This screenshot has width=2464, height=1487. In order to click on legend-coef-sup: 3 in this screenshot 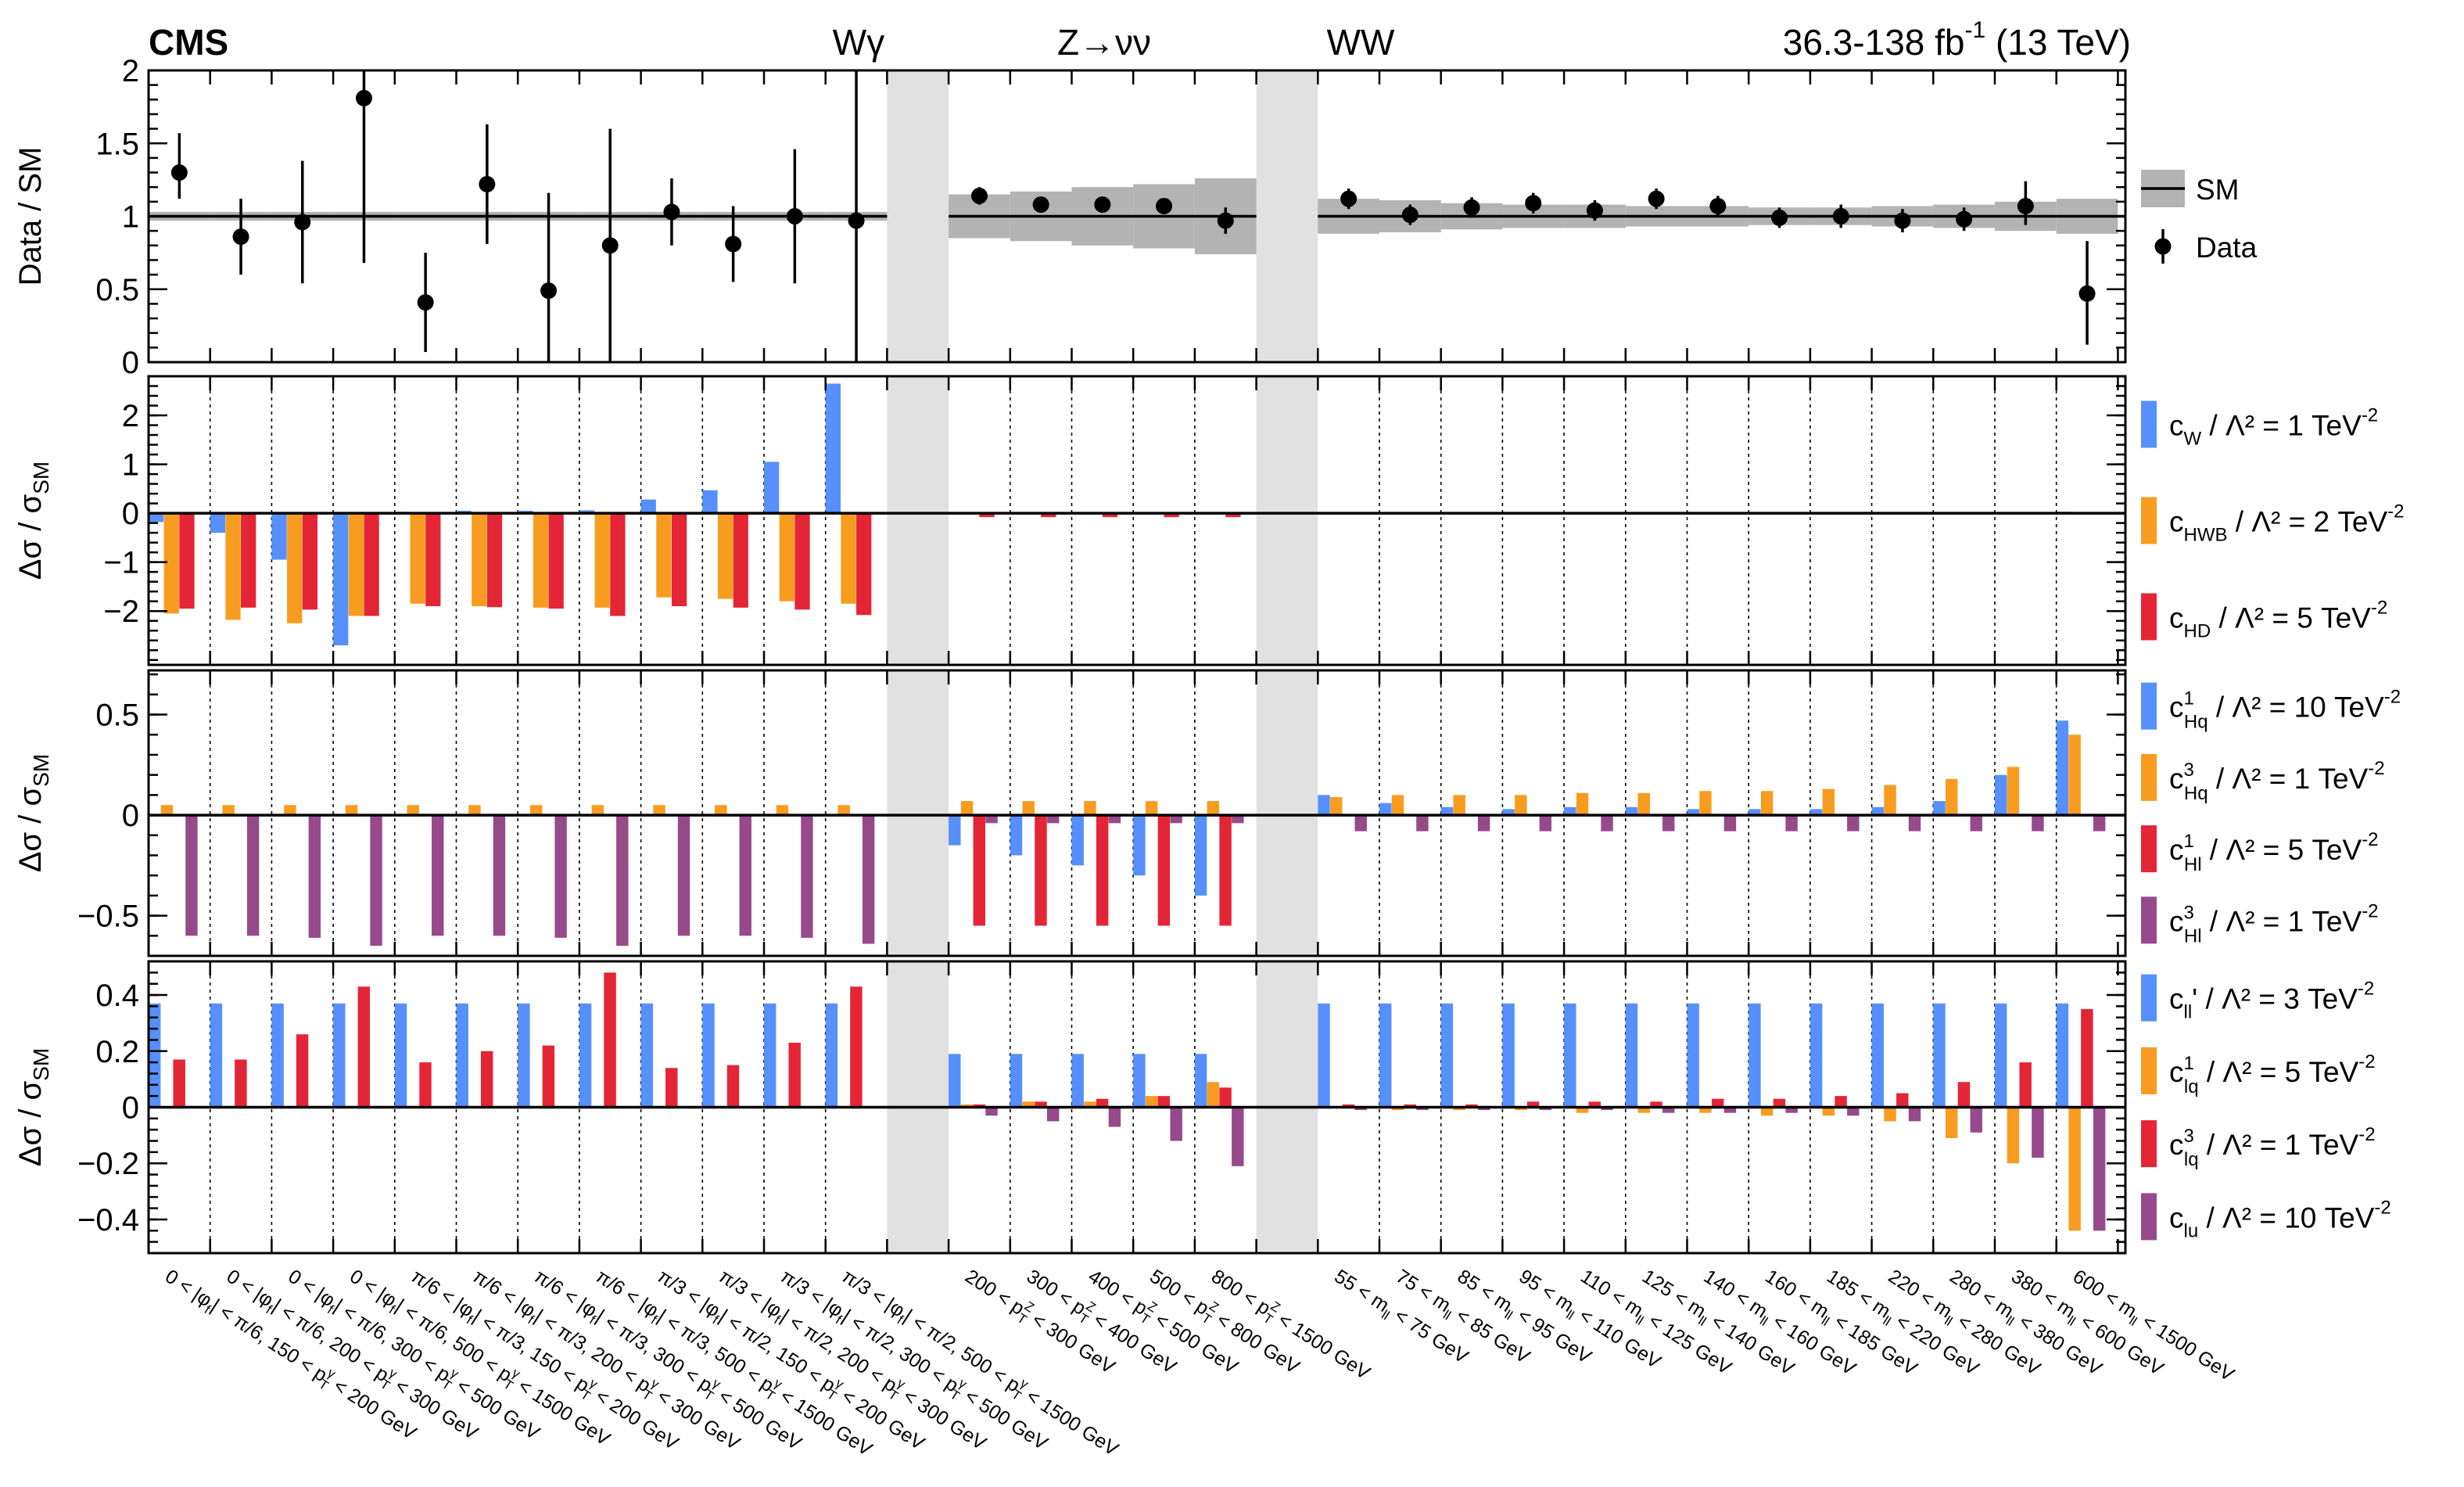, I will do `click(2189, 1136)`.